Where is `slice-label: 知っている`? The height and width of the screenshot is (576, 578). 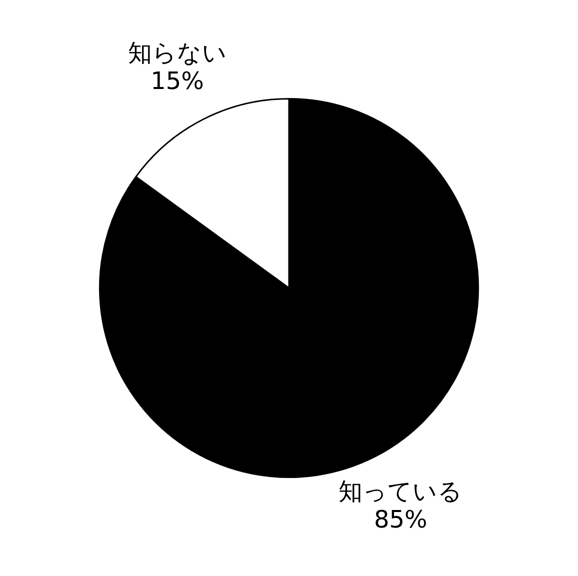
slice-label: 知っている is located at coordinates (400, 491).